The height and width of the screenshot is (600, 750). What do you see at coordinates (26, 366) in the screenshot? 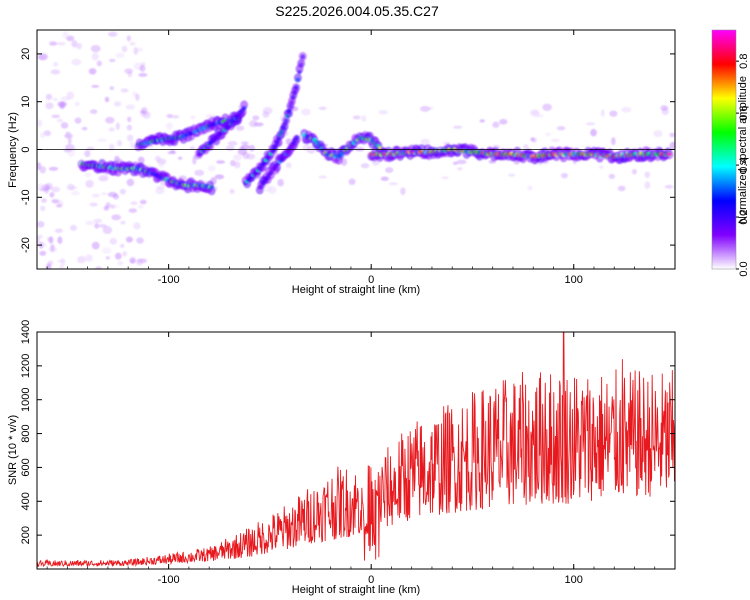
I see `snr-ytick-label: 1200` at bounding box center [26, 366].